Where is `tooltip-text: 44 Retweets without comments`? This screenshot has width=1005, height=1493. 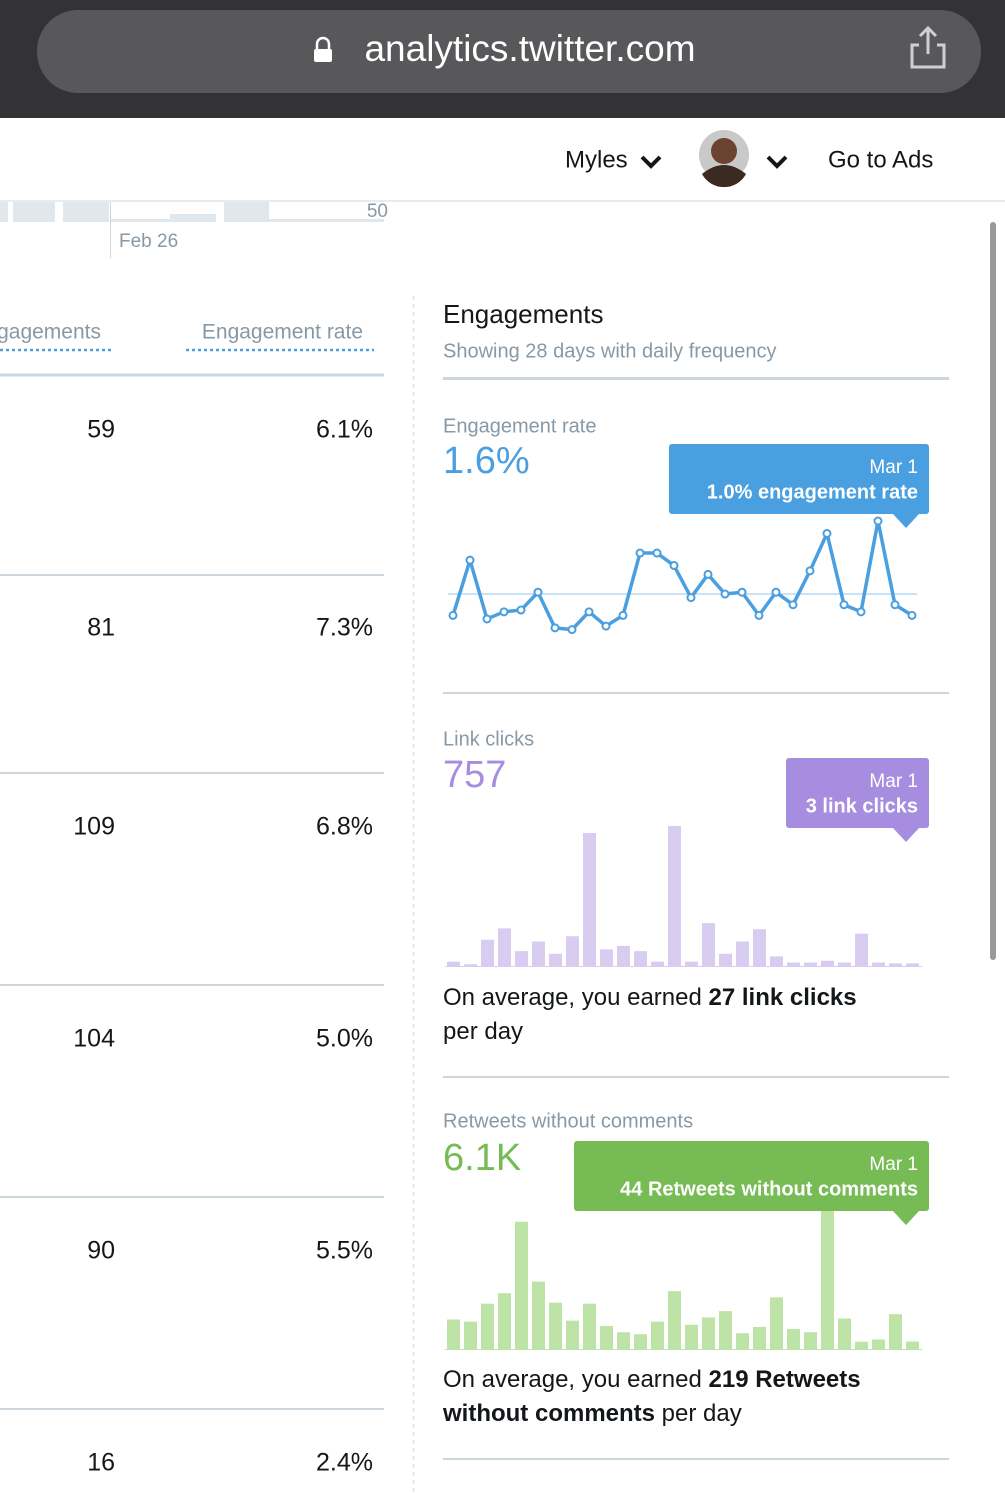 tooltip-text: 44 Retweets without comments is located at coordinates (769, 1189).